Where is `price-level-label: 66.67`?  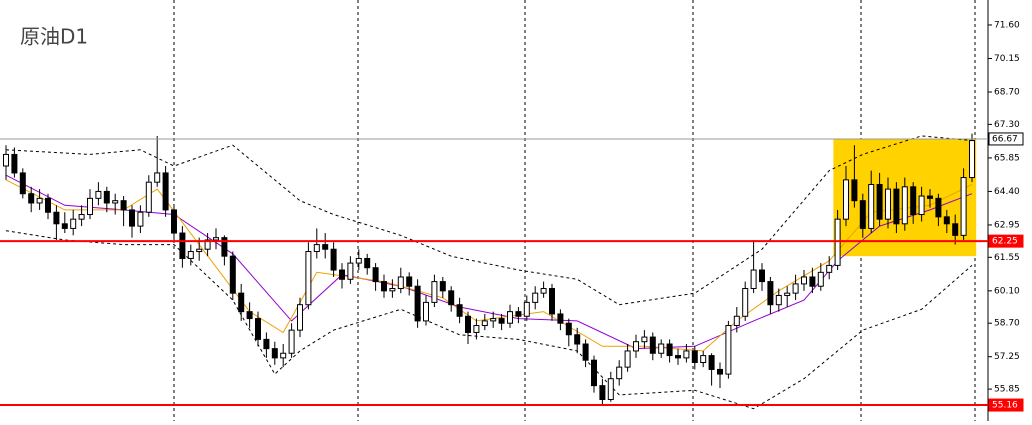 price-level-label: 66.67 is located at coordinates (1005, 139).